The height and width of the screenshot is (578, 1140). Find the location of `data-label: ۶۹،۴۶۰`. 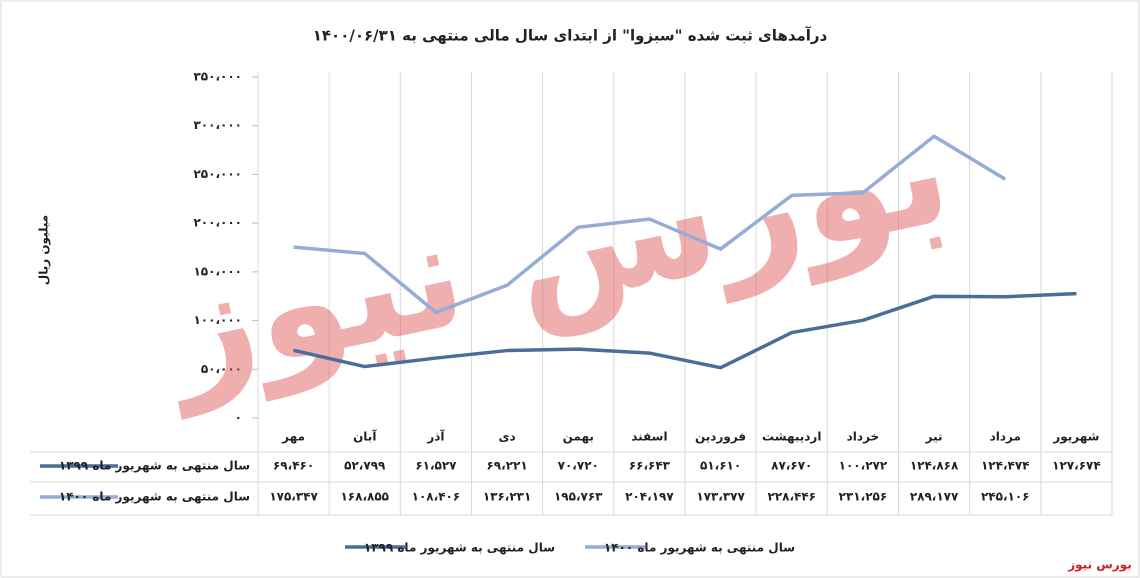

data-label: ۶۹،۴۶۰ is located at coordinates (293, 466).